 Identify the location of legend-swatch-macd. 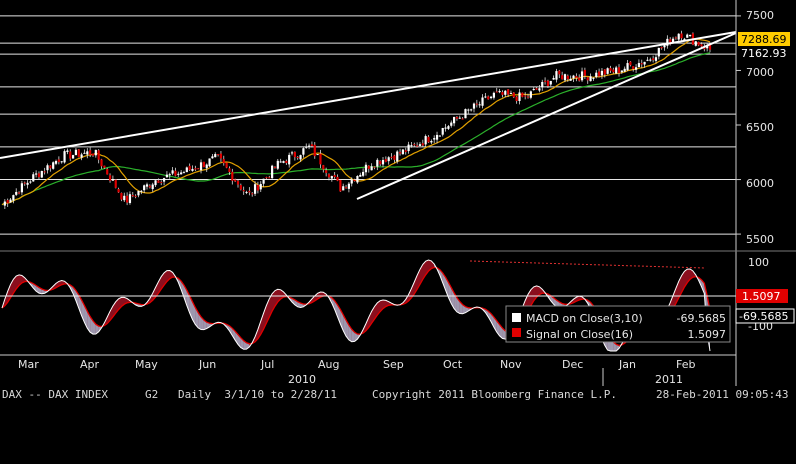
(516, 317).